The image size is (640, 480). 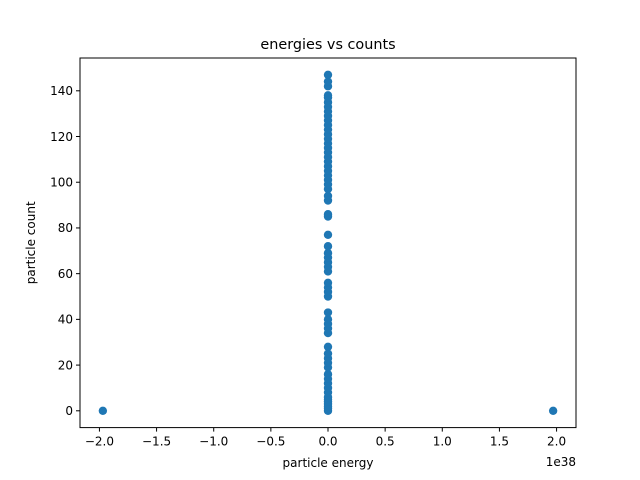 I want to click on x-tick-label: −2.0, so click(x=99, y=442).